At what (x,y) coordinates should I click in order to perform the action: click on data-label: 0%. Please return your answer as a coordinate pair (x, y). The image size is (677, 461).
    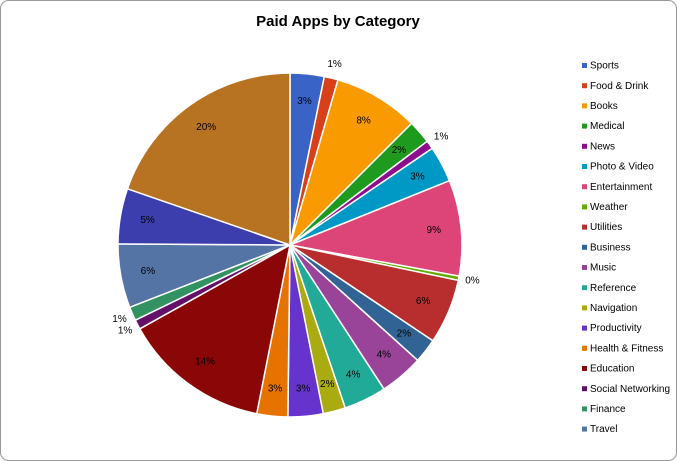
    Looking at the image, I should click on (472, 281).